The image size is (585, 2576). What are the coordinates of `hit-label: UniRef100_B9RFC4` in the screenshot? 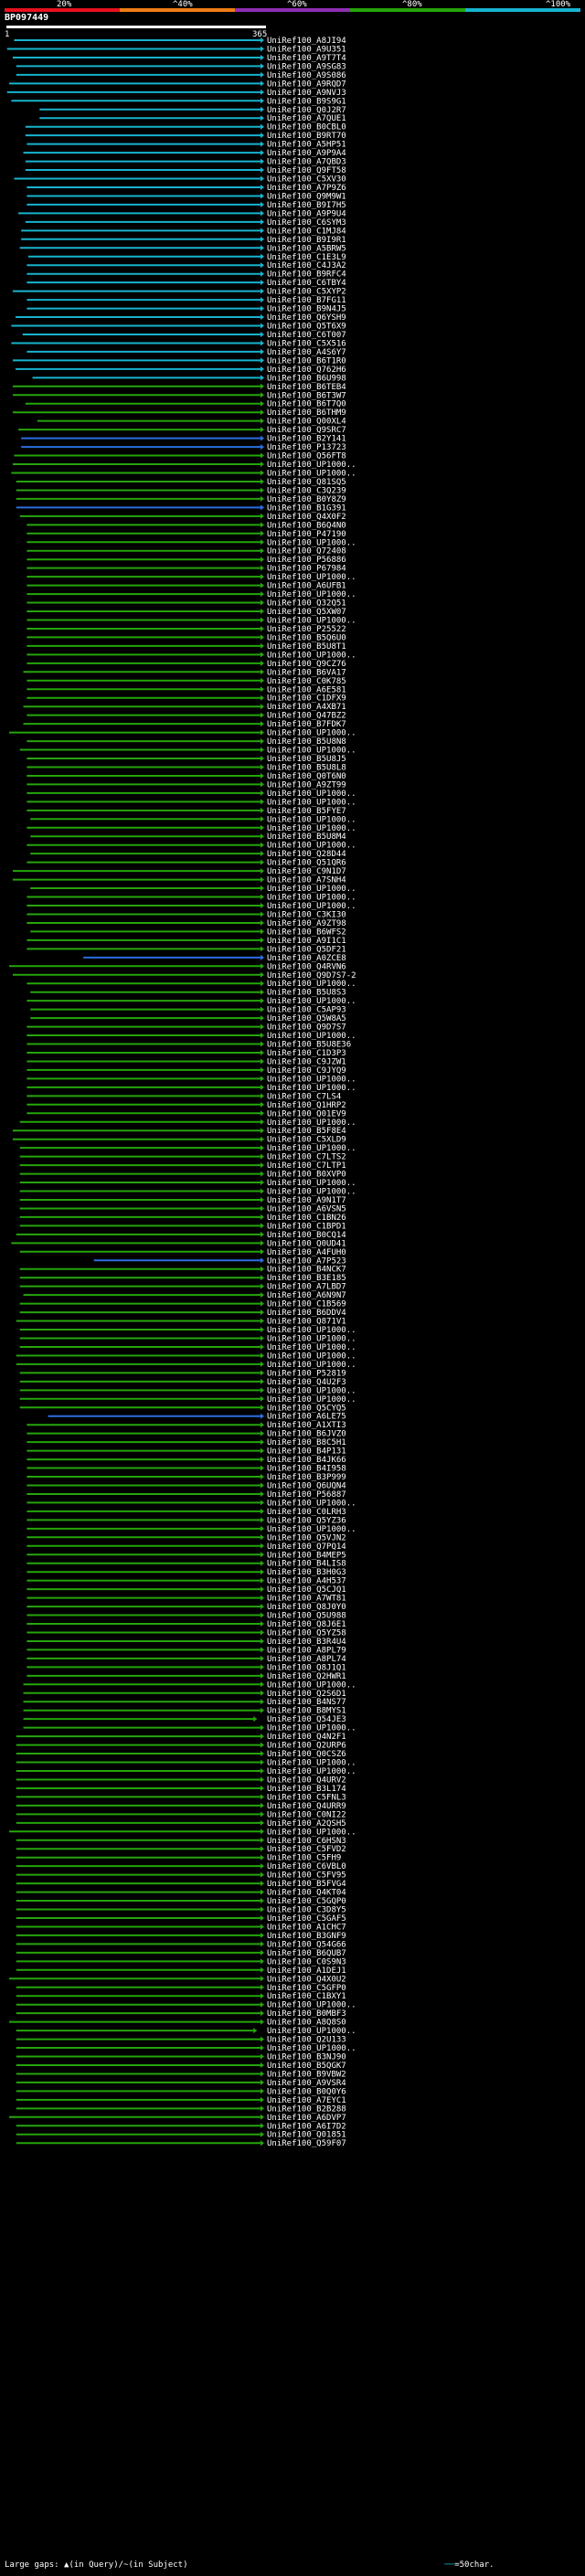 It's located at (307, 275).